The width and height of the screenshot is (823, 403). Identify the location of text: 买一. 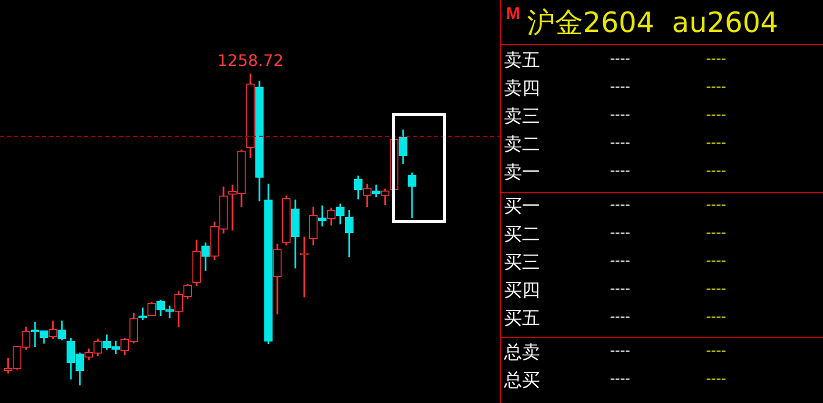
(522, 206).